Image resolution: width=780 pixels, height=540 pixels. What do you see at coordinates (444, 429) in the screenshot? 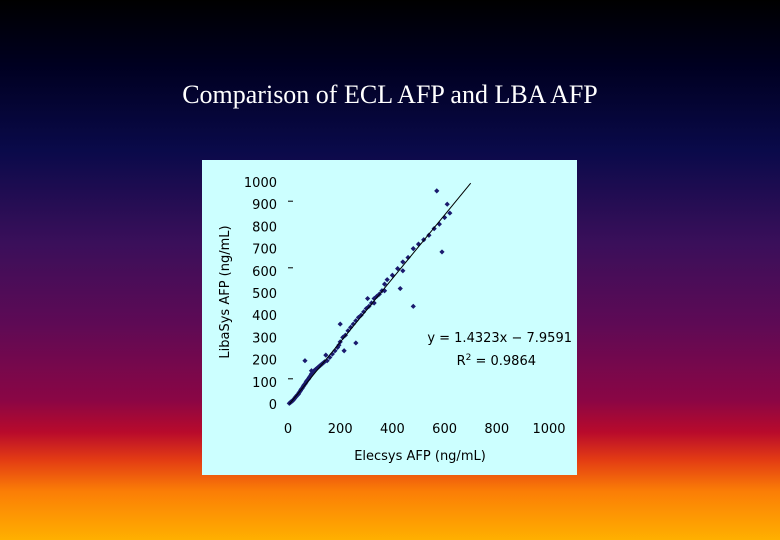
I see `x-tick-label: 600` at bounding box center [444, 429].